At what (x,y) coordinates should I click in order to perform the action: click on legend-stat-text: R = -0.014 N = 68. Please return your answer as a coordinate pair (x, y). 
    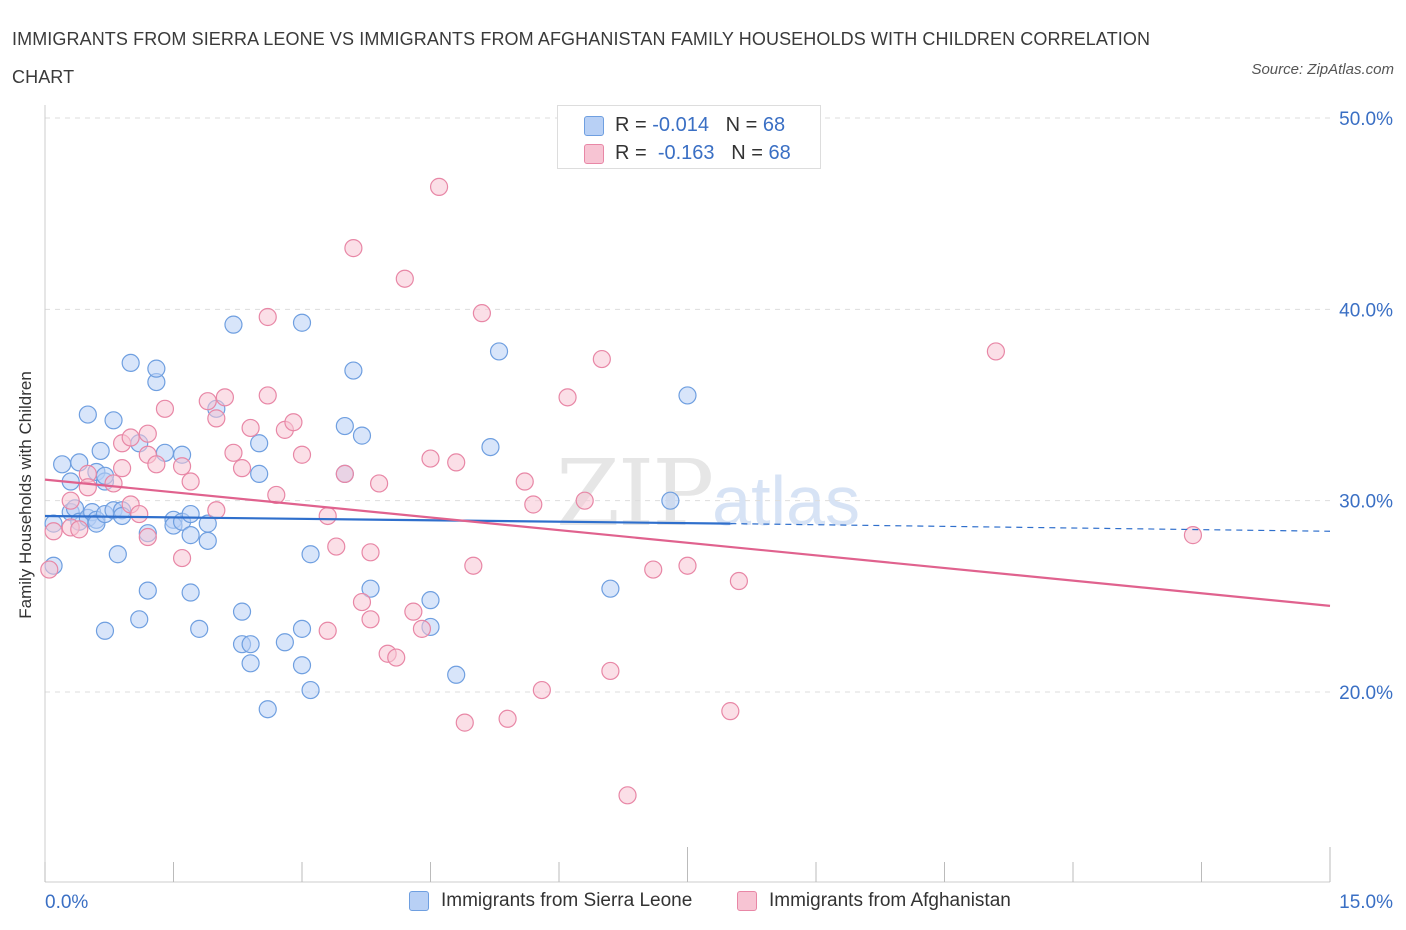
    Looking at the image, I should click on (700, 125).